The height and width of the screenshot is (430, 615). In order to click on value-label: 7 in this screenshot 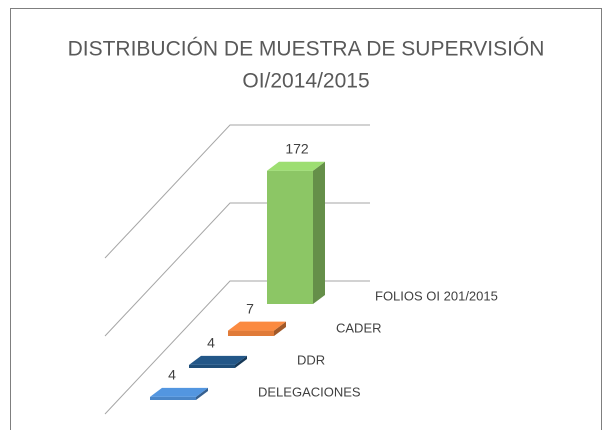, I will do `click(250, 308)`.